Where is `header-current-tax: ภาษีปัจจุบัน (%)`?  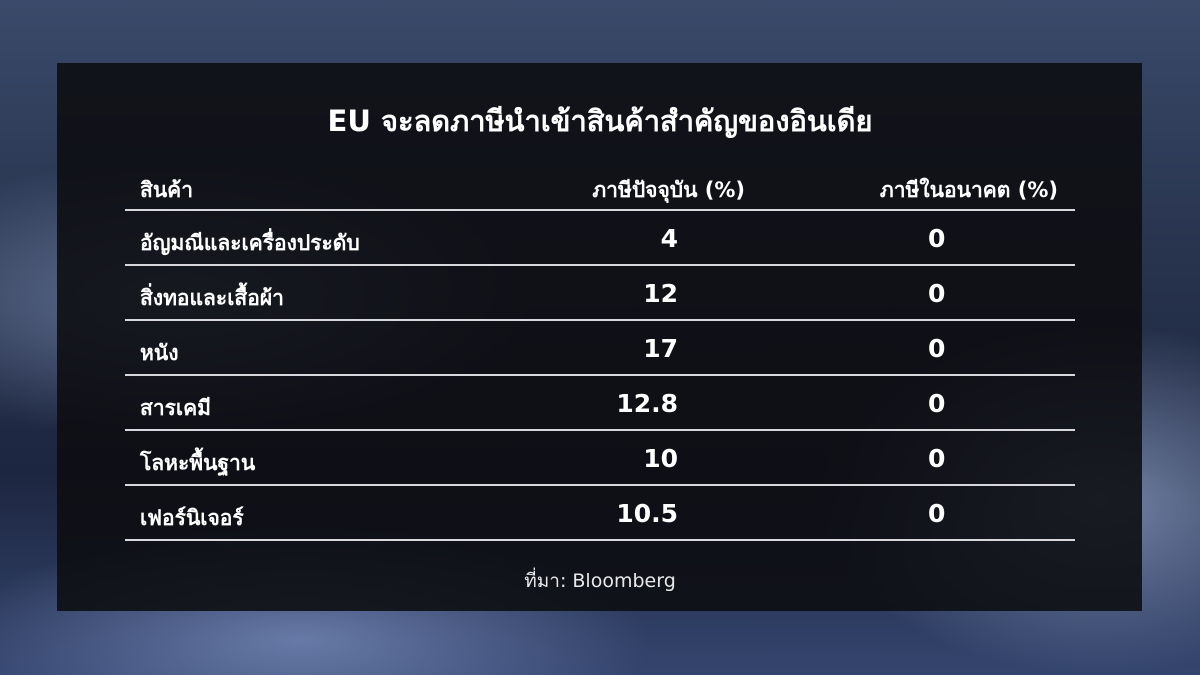
header-current-tax: ภาษีปัจจุบัน (%) is located at coordinates (668, 190).